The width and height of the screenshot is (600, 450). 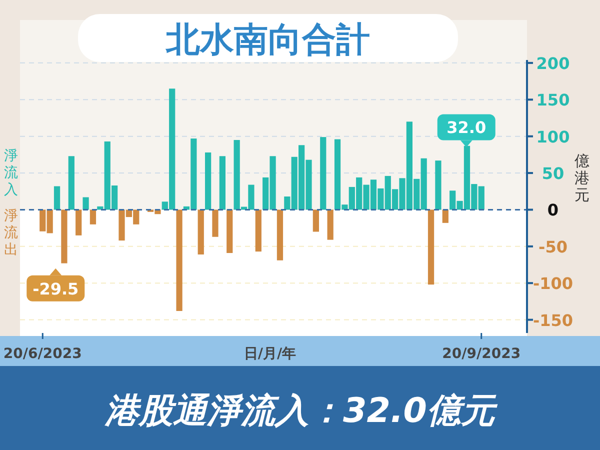 What do you see at coordinates (553, 63) in the screenshot?
I see `y-tick-label: 200` at bounding box center [553, 63].